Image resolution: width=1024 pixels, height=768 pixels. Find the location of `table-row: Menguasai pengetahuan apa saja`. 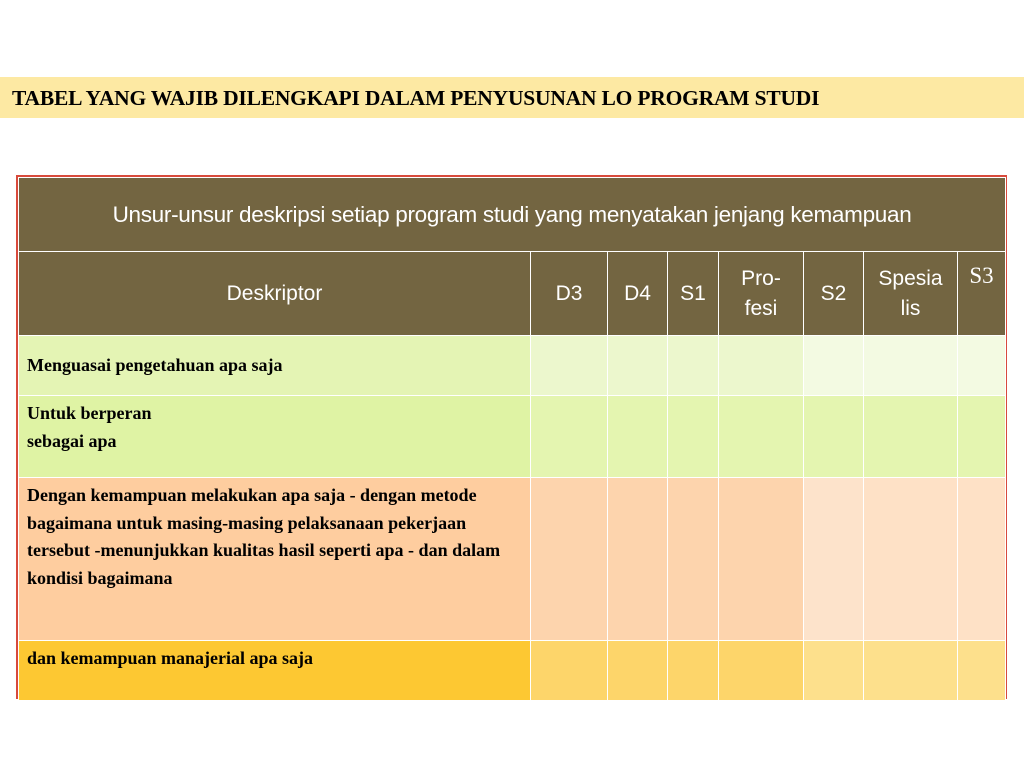

table-row: Menguasai pengetahuan apa saja is located at coordinates (512, 365).